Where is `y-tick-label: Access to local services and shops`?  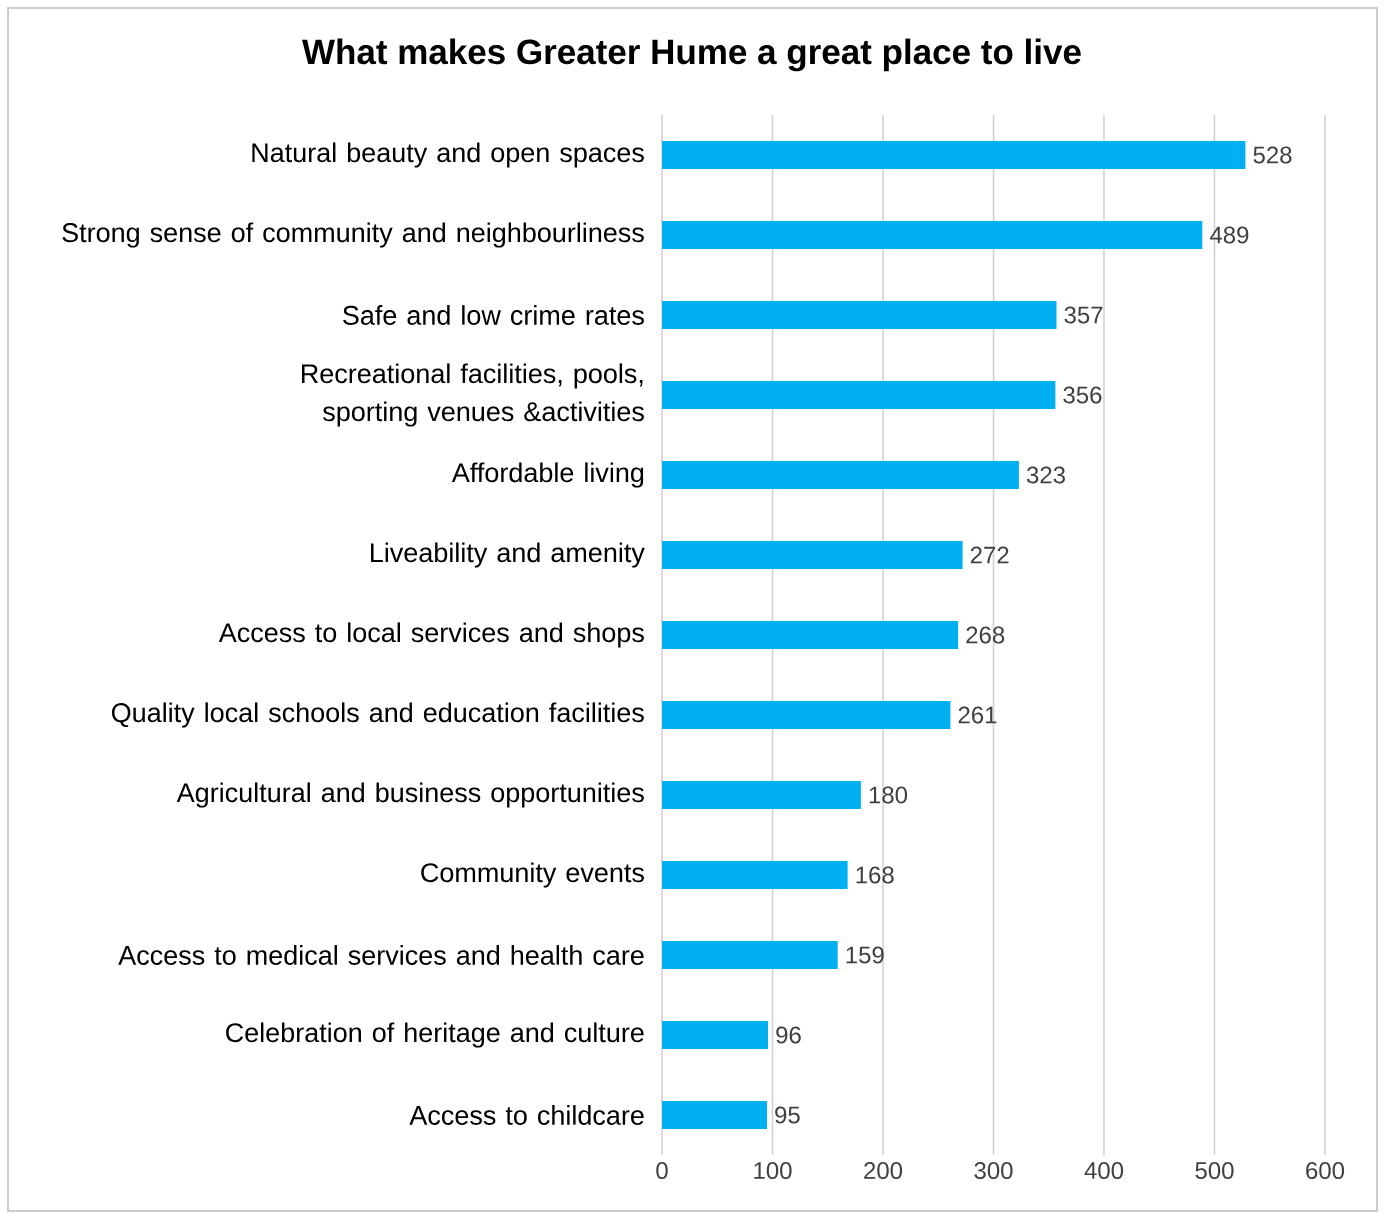
y-tick-label: Access to local services and shops is located at coordinates (431, 635).